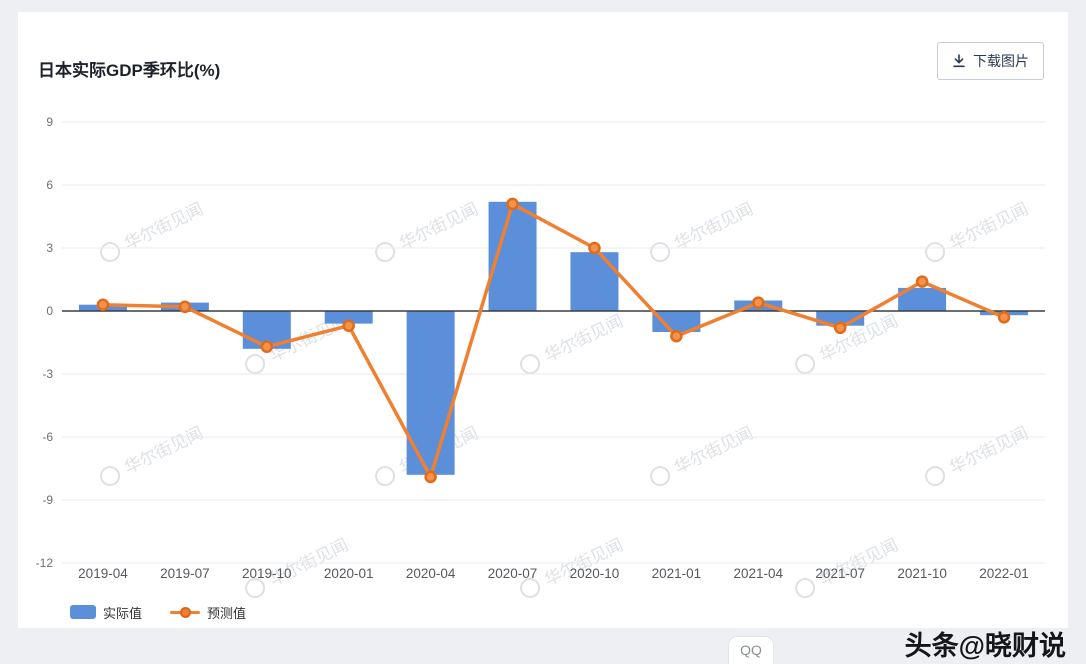 The height and width of the screenshot is (664, 1086). I want to click on svg-text: 2022-01, so click(1004, 573).